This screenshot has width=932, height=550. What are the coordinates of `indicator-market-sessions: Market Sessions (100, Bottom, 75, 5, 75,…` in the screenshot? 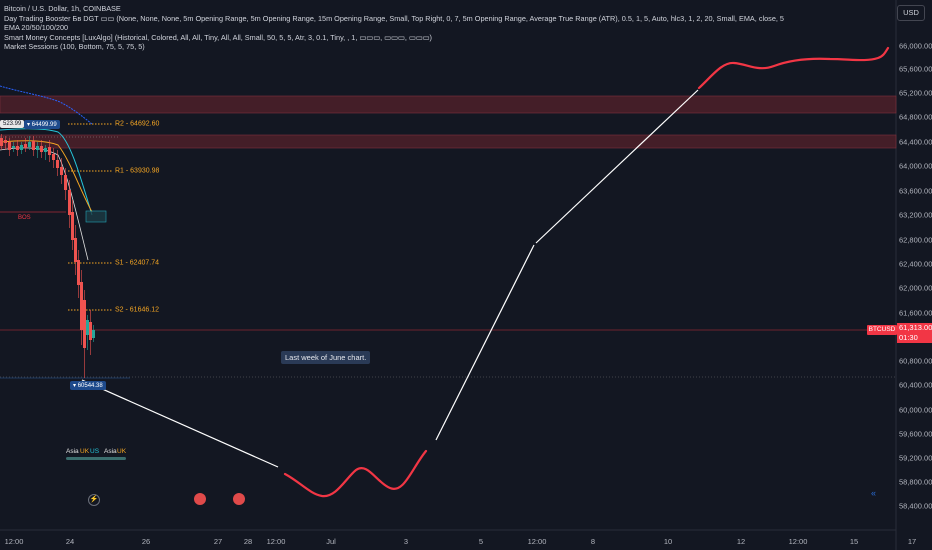 It's located at (74, 47).